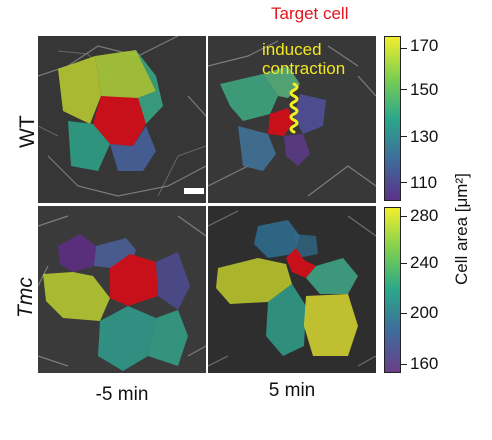 This screenshot has width=492, height=440. Describe the element at coordinates (122, 289) in the screenshot. I see `image-panel-tmc-minus5` at that location.